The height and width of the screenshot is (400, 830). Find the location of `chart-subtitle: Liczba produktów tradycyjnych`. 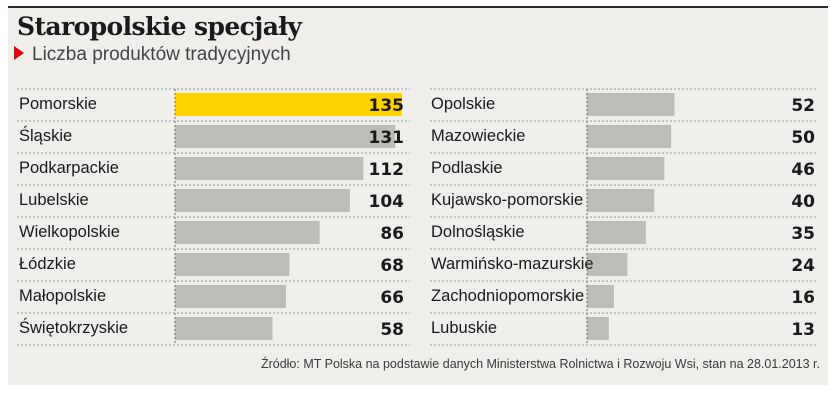

chart-subtitle: Liczba produktów tradycyjnych is located at coordinates (152, 55).